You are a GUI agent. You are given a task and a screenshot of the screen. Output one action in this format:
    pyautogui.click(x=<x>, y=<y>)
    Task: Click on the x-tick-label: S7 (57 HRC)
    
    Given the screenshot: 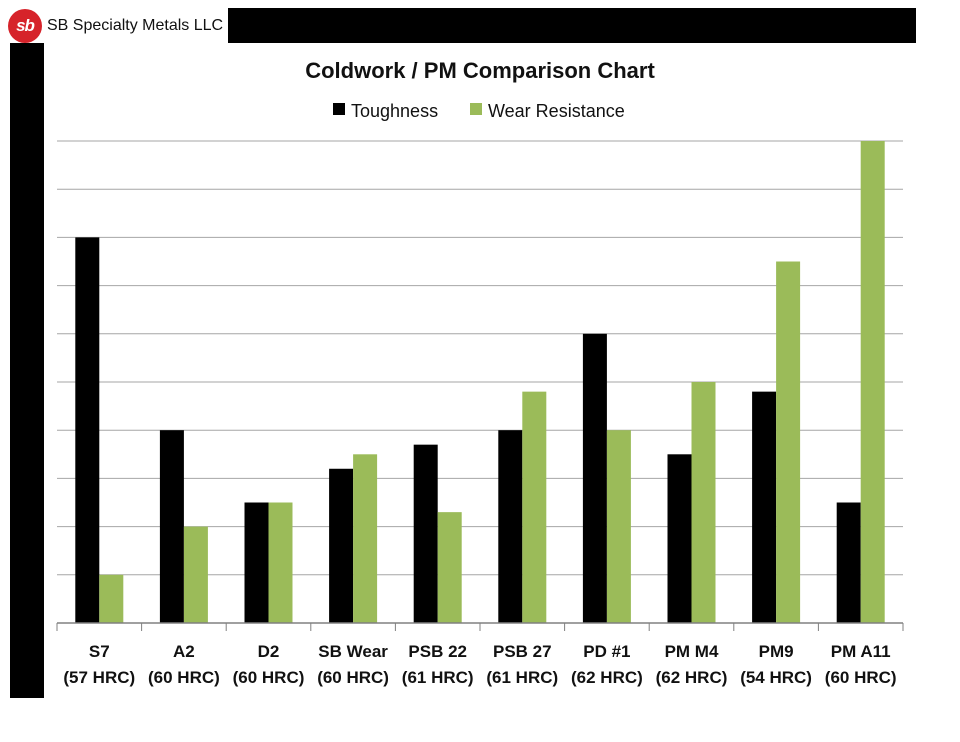 What is the action you would take?
    pyautogui.click(x=99, y=664)
    